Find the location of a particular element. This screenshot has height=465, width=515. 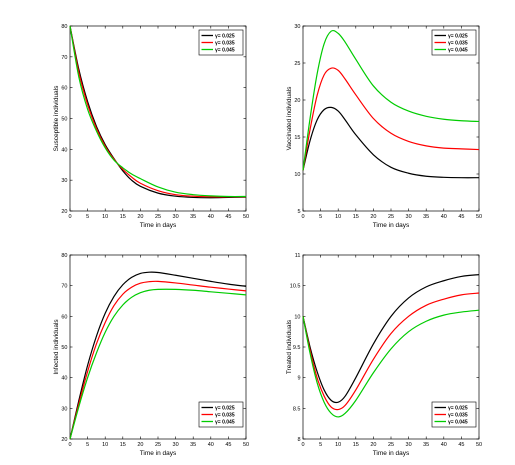

y-tick-label: 10 is located at coordinates (297, 317).